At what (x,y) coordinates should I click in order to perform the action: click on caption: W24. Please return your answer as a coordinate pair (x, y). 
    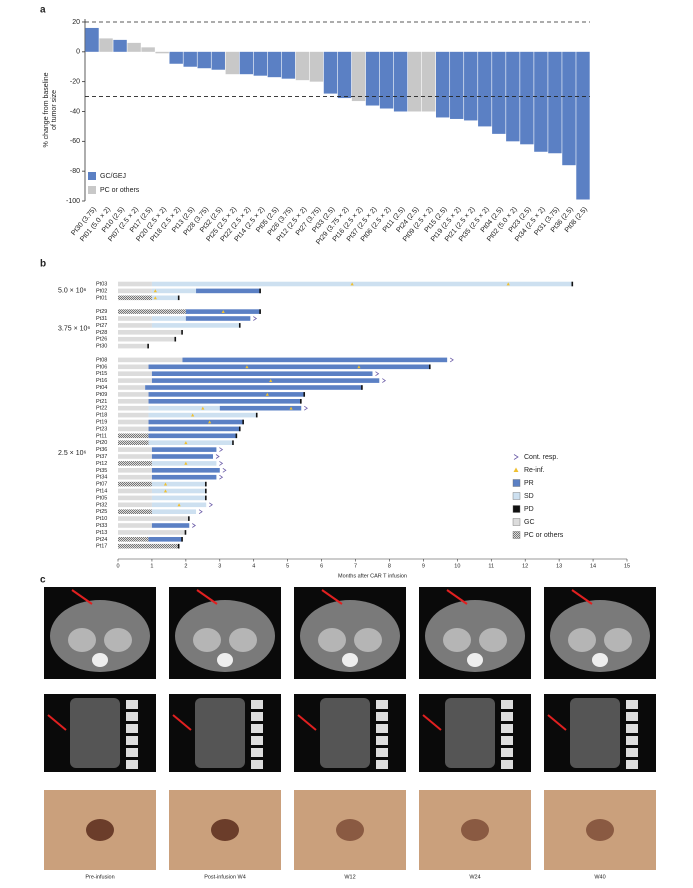
    Looking at the image, I should click on (474, 877).